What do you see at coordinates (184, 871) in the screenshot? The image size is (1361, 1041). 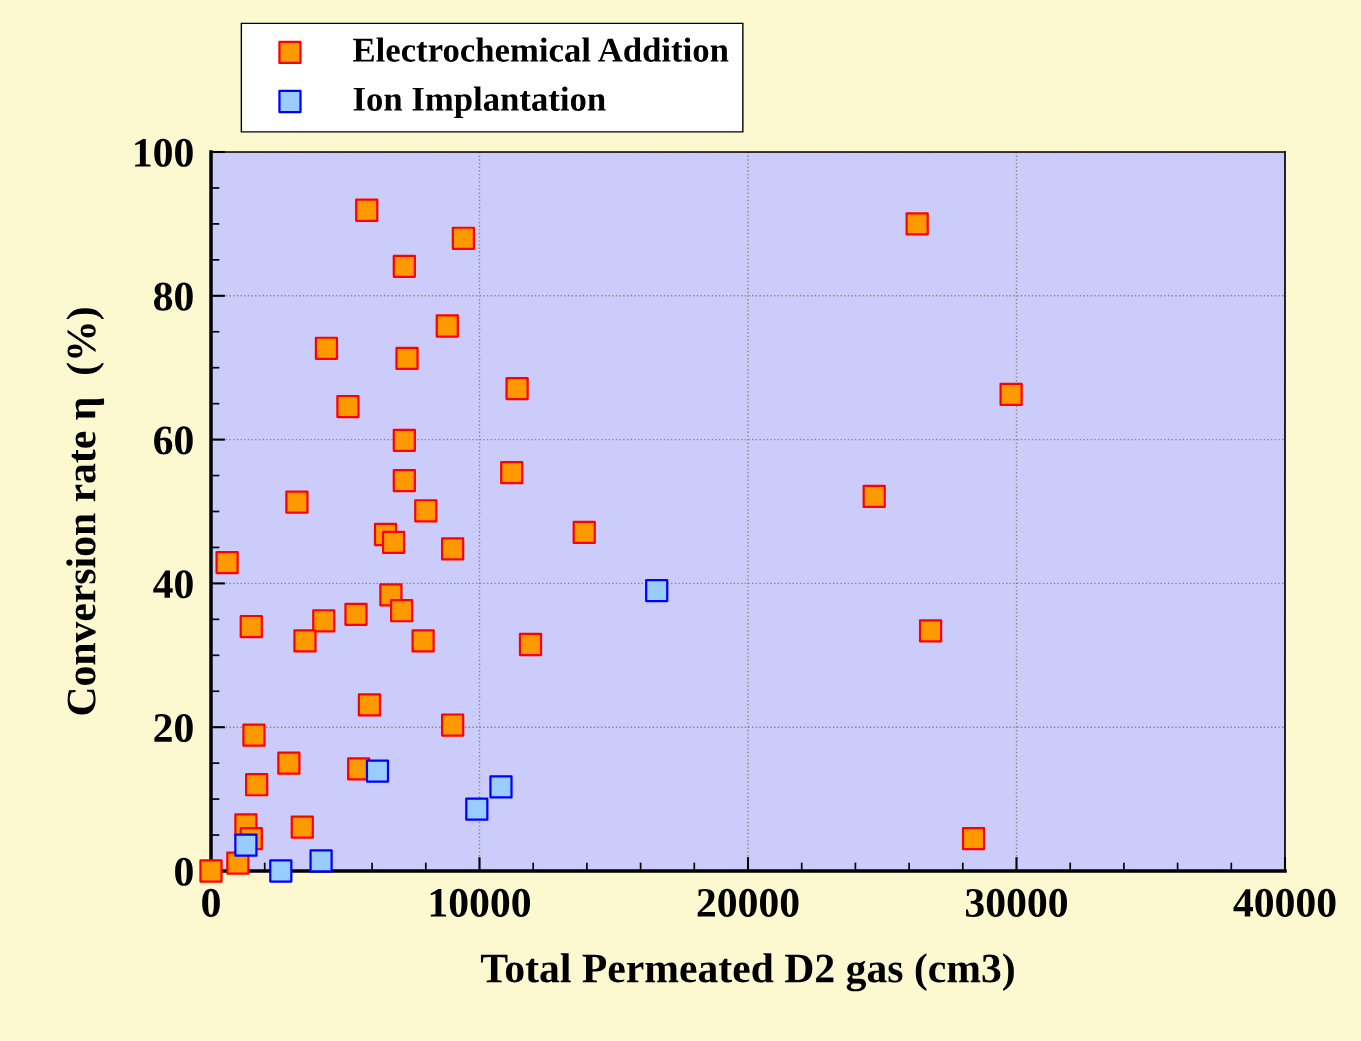 I see `y-tick-label: 0` at bounding box center [184, 871].